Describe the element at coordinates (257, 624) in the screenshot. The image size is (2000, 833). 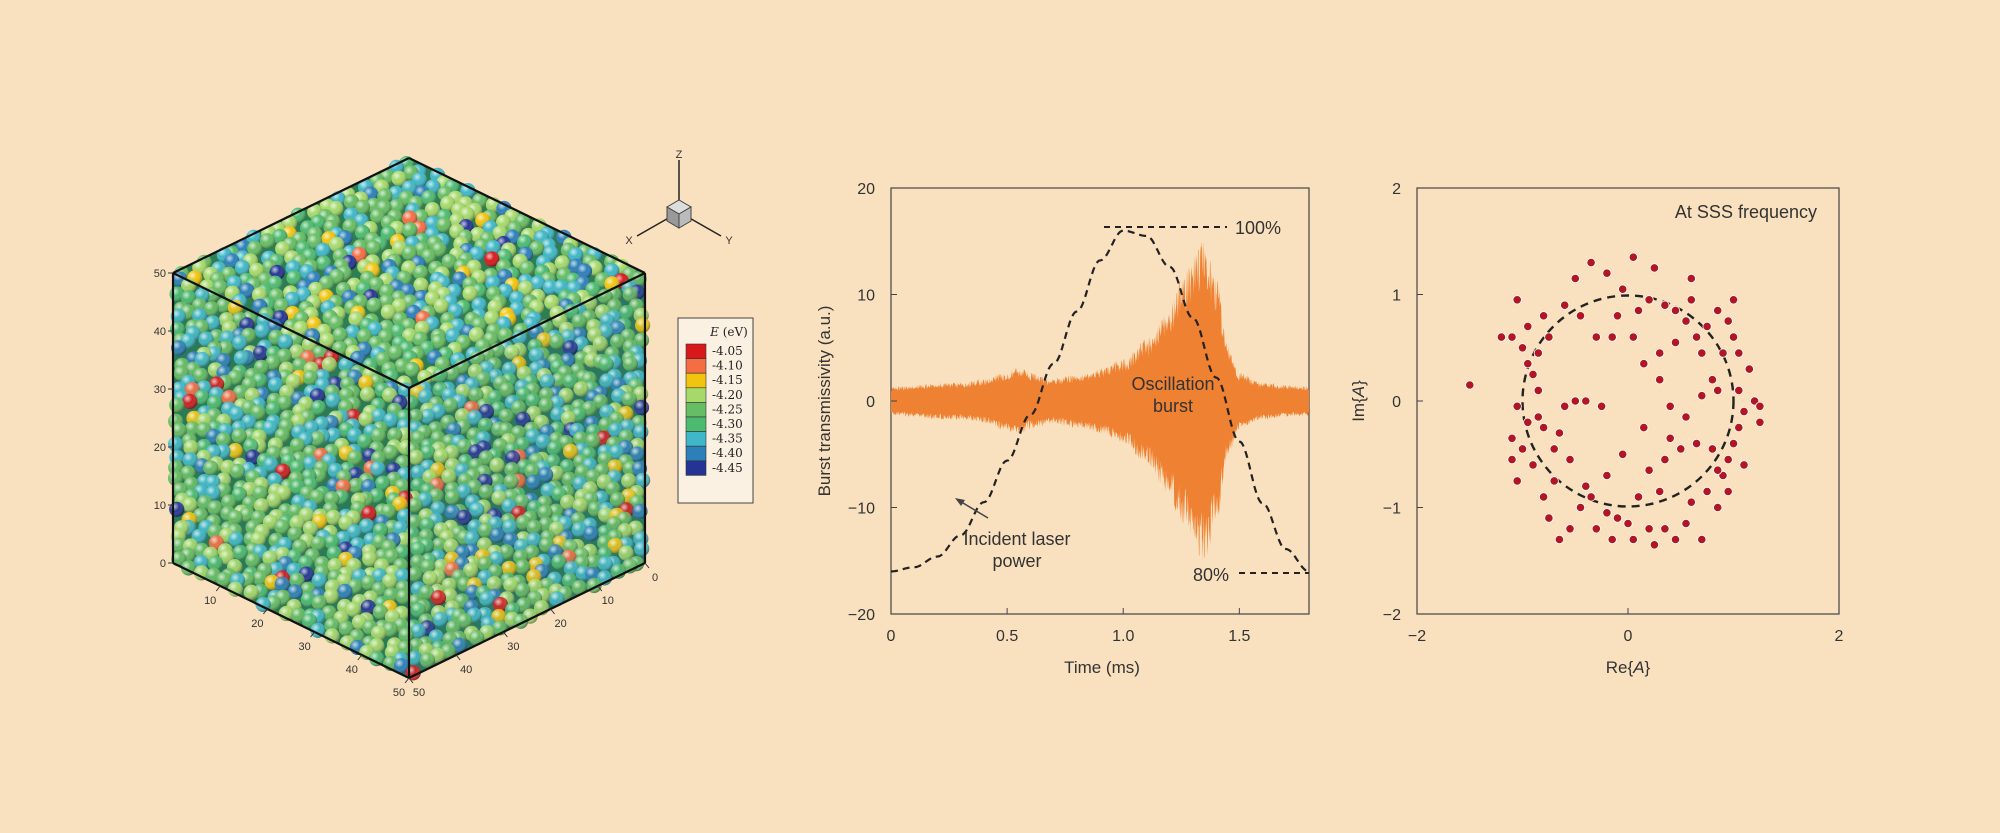
I see `left-depth-tick-label: 20` at that location.